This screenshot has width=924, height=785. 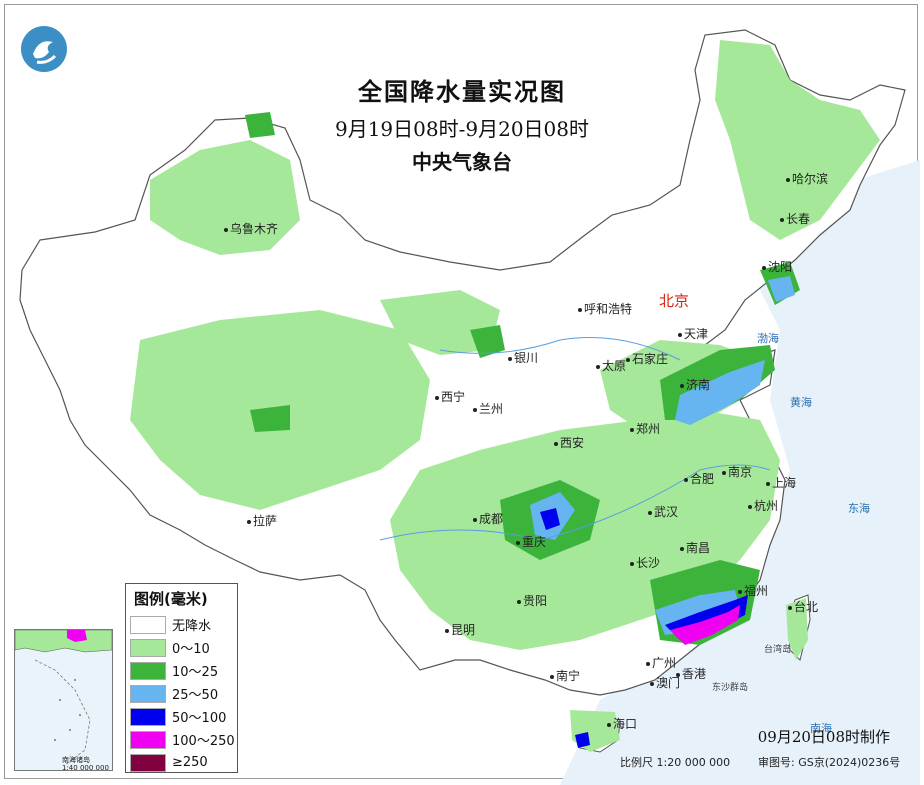 I want to click on label-east-sea: 东海, so click(x=859, y=508).